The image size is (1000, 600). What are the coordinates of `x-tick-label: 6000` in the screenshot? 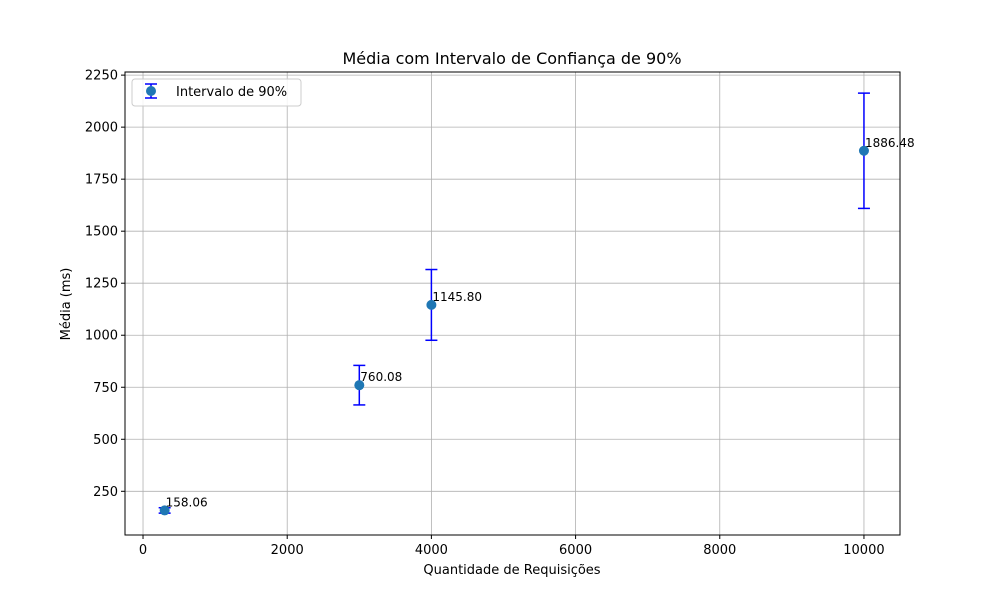 It's located at (575, 550).